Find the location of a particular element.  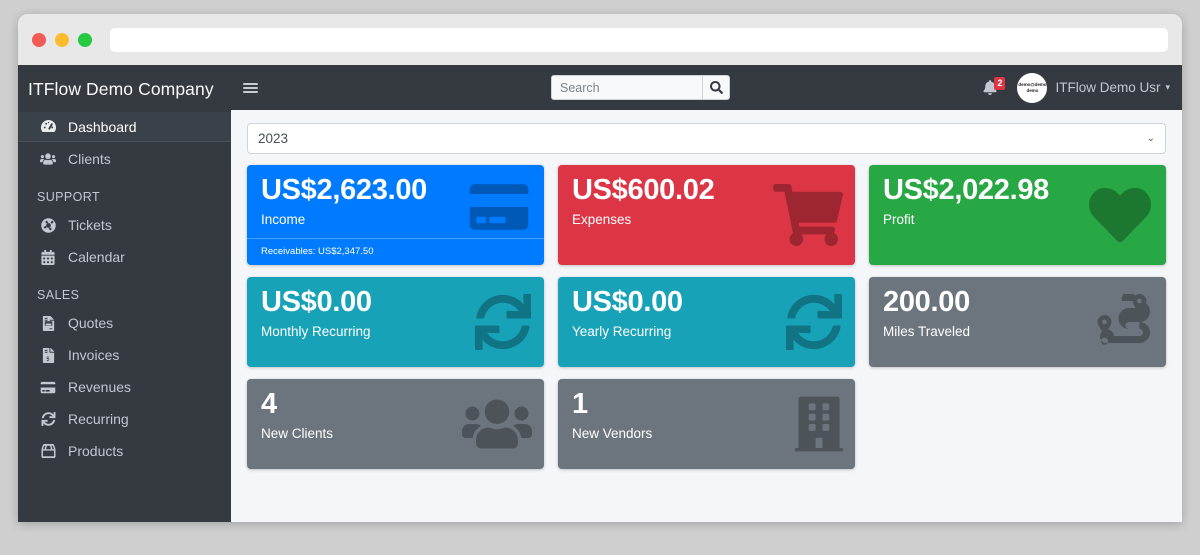

year-filter: 2023 ⌄ is located at coordinates (706, 138).